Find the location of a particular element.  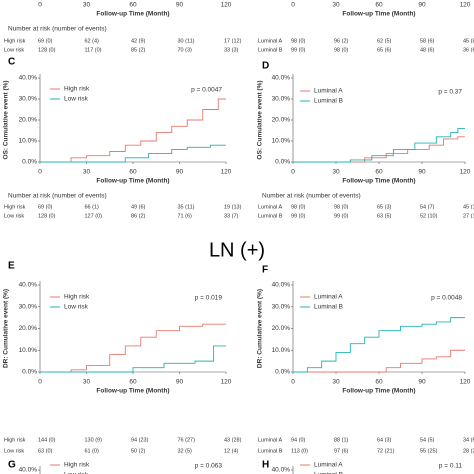

risk-count: 48 (6) is located at coordinates (427, 50).